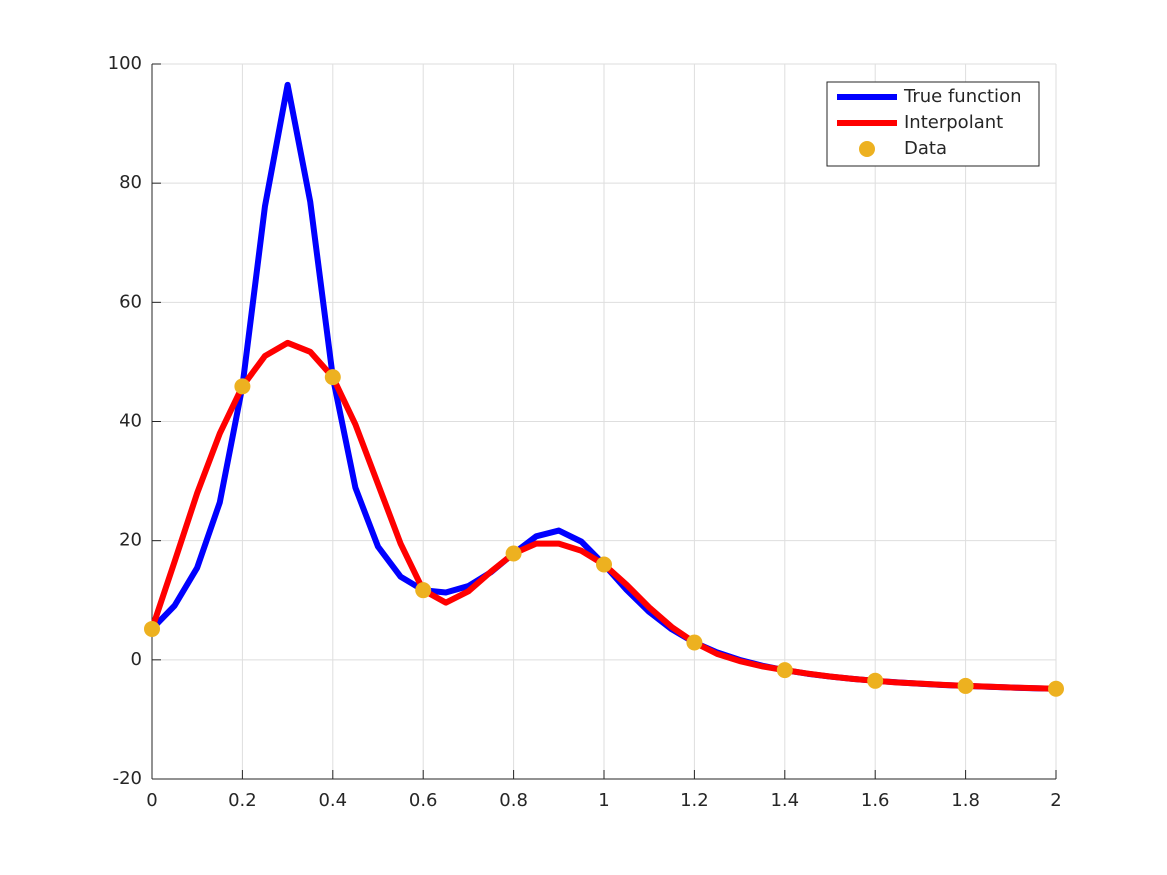 Image resolution: width=1167 pixels, height=875 pixels. What do you see at coordinates (925, 148) in the screenshot?
I see `legend-label: Data` at bounding box center [925, 148].